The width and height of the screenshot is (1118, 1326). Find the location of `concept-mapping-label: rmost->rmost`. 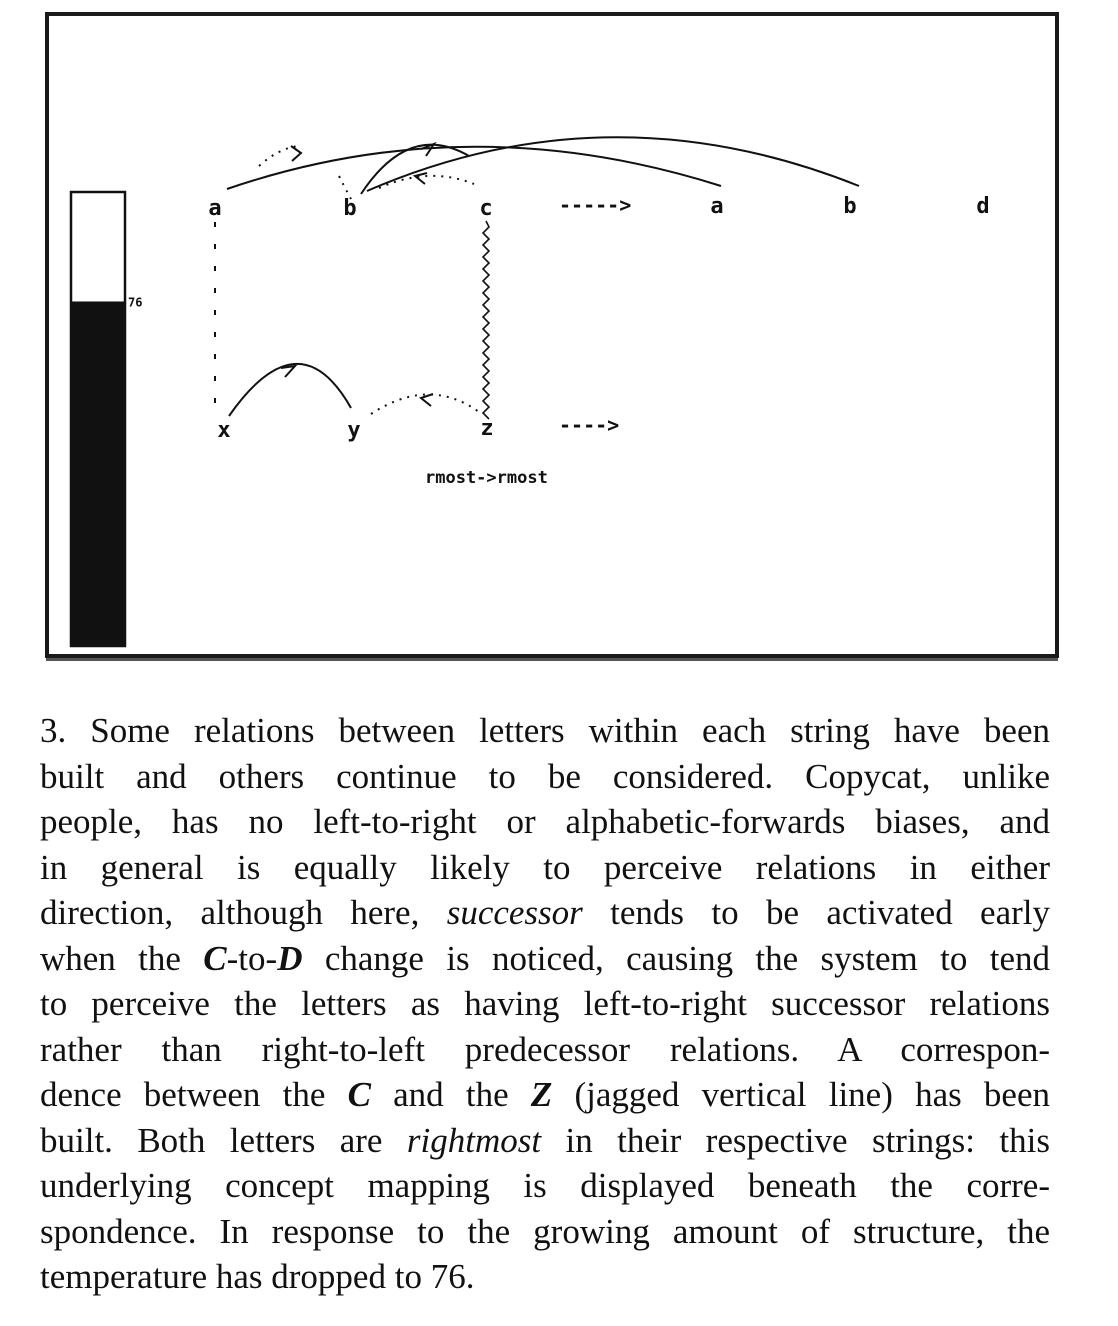

concept-mapping-label: rmost->rmost is located at coordinates (486, 478).